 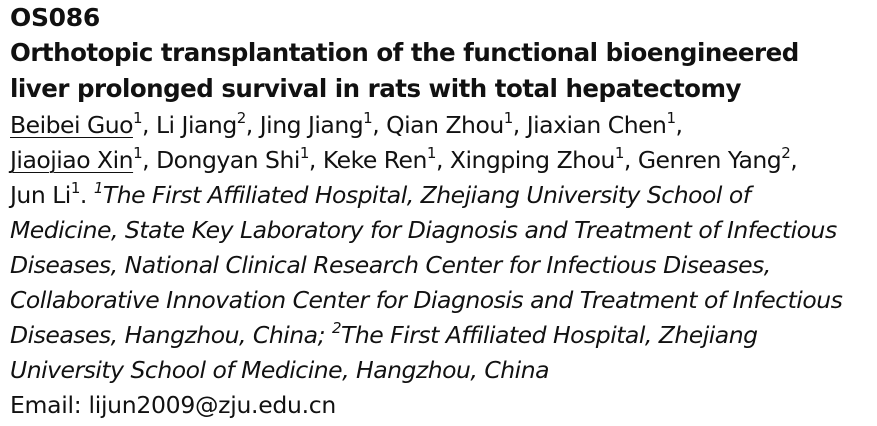 I want to click on author: Jun Li1, so click(x=45, y=194).